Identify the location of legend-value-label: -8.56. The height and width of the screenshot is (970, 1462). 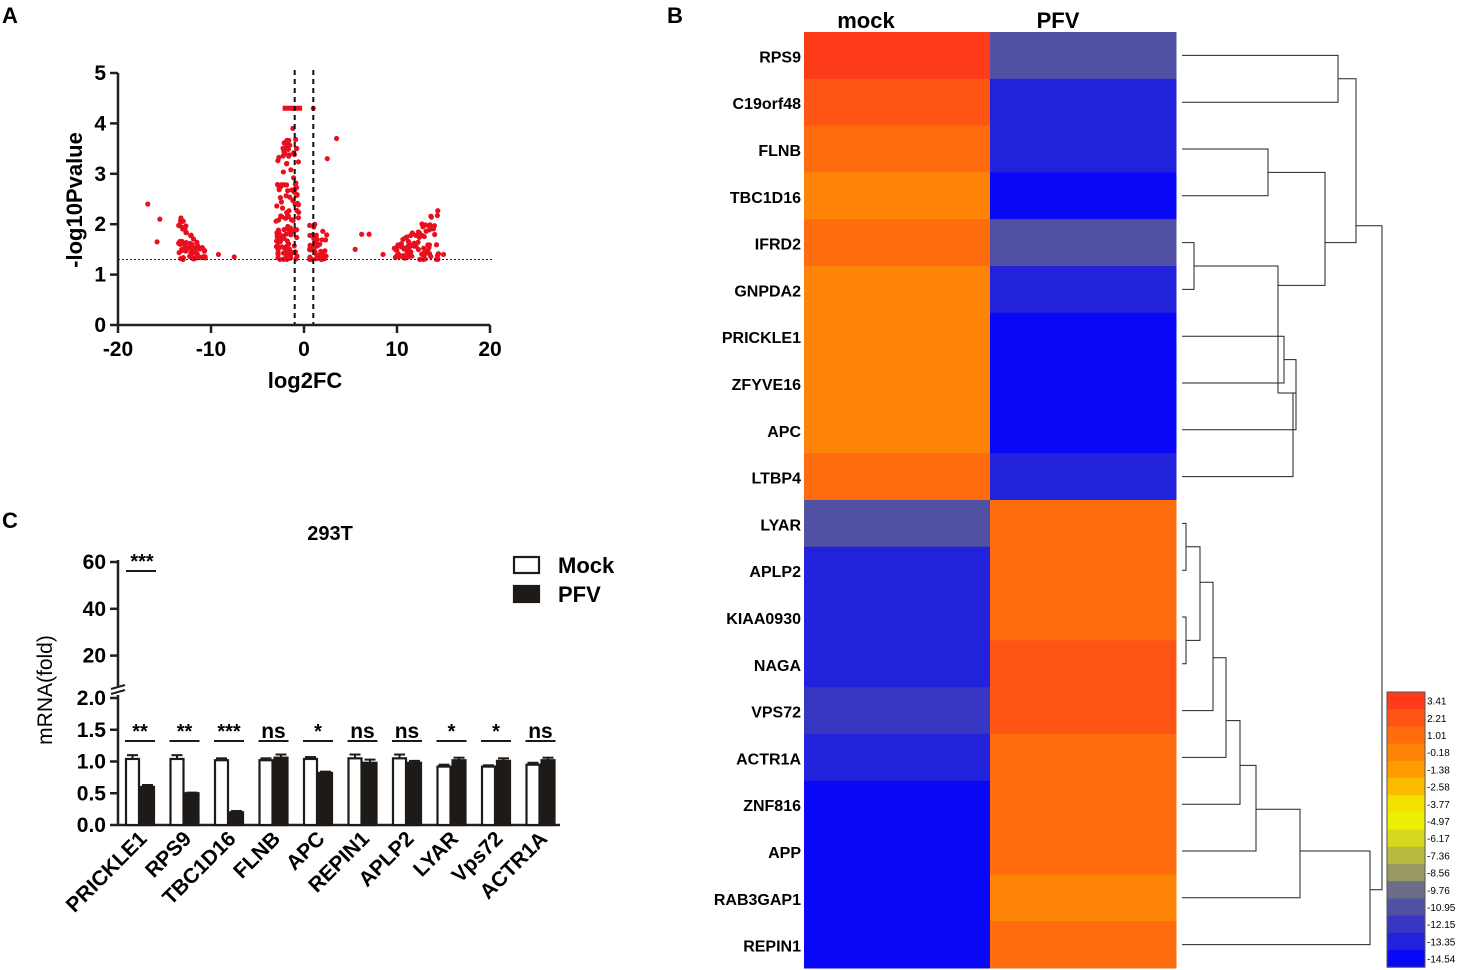
(1438, 874).